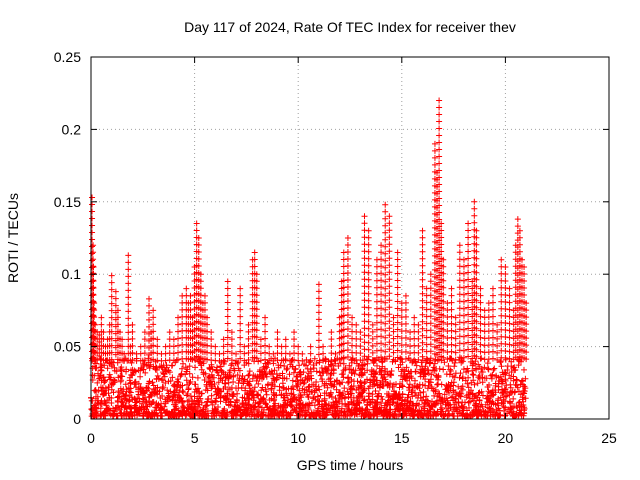 The image size is (640, 480). Describe the element at coordinates (350, 465) in the screenshot. I see `x-axis-label: GPS time / hours` at that location.